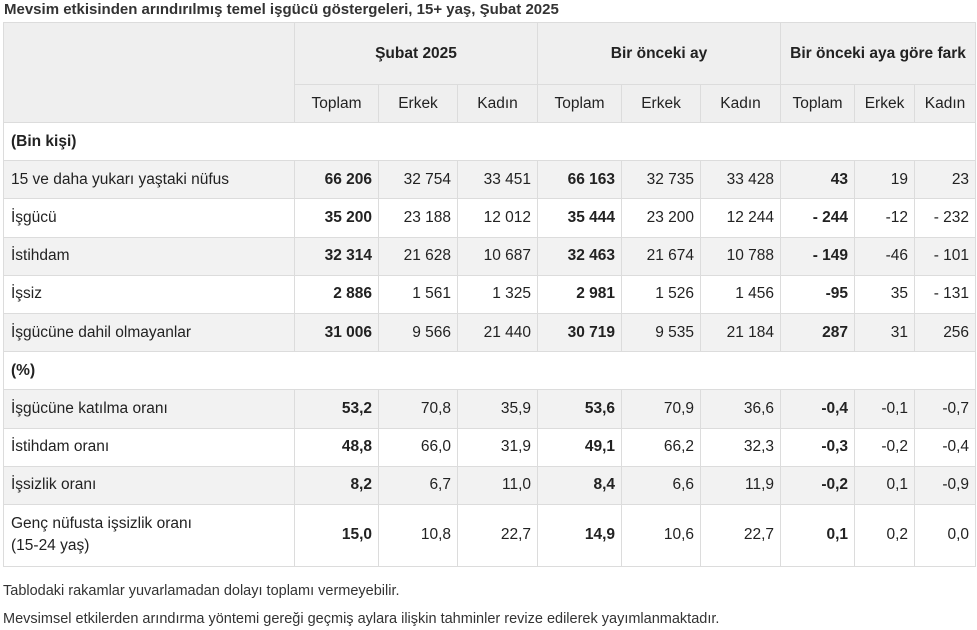 The image size is (977, 630). Describe the element at coordinates (497, 180) in the screenshot. I see `table-cell: 33 451` at that location.